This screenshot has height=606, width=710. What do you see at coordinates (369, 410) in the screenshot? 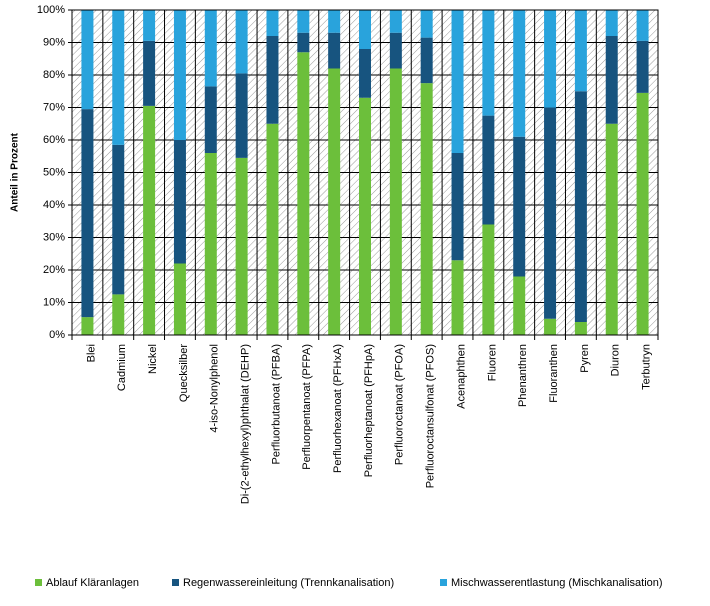
I see `x-tick-label: Perfluorheptanoat (PFHpA)` at bounding box center [369, 410].